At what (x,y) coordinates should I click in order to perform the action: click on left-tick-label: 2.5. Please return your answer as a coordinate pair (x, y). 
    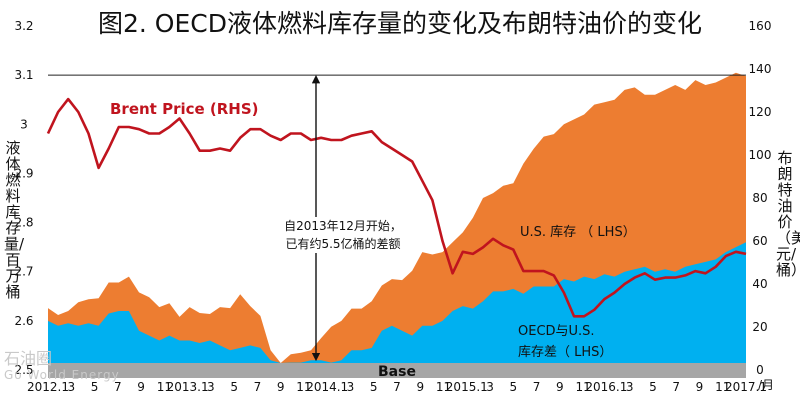
    Looking at the image, I should click on (23, 370).